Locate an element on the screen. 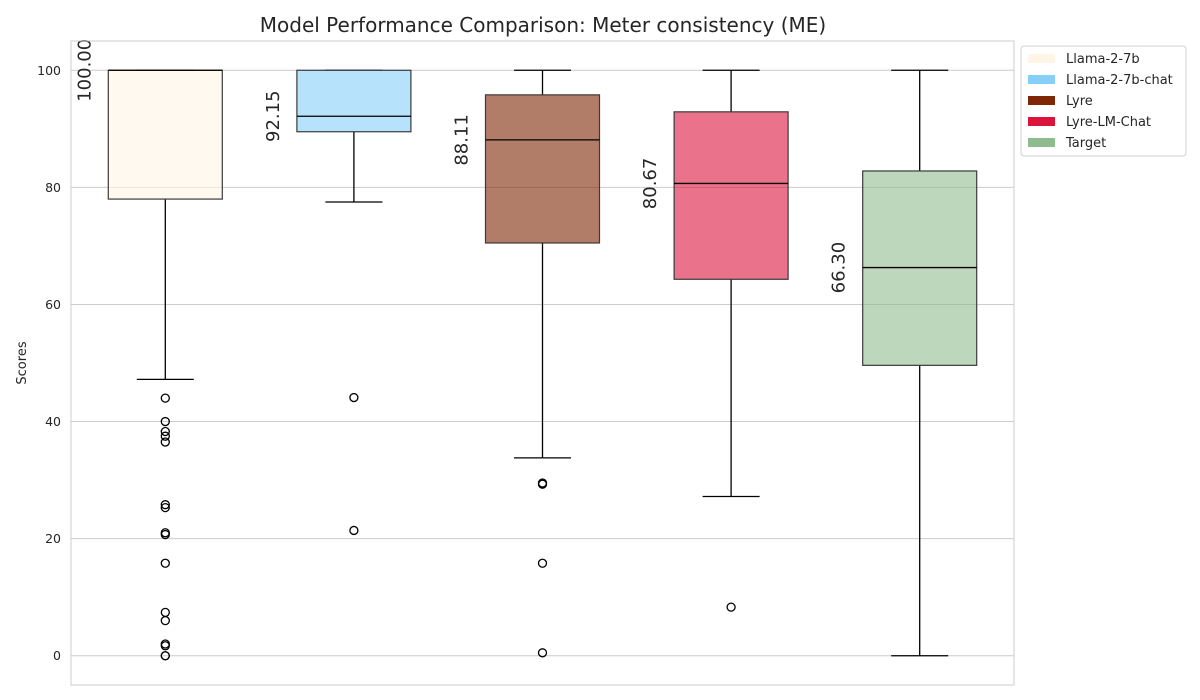 This screenshot has width=1200, height=700. y-tick-label: 60 is located at coordinates (53, 304).